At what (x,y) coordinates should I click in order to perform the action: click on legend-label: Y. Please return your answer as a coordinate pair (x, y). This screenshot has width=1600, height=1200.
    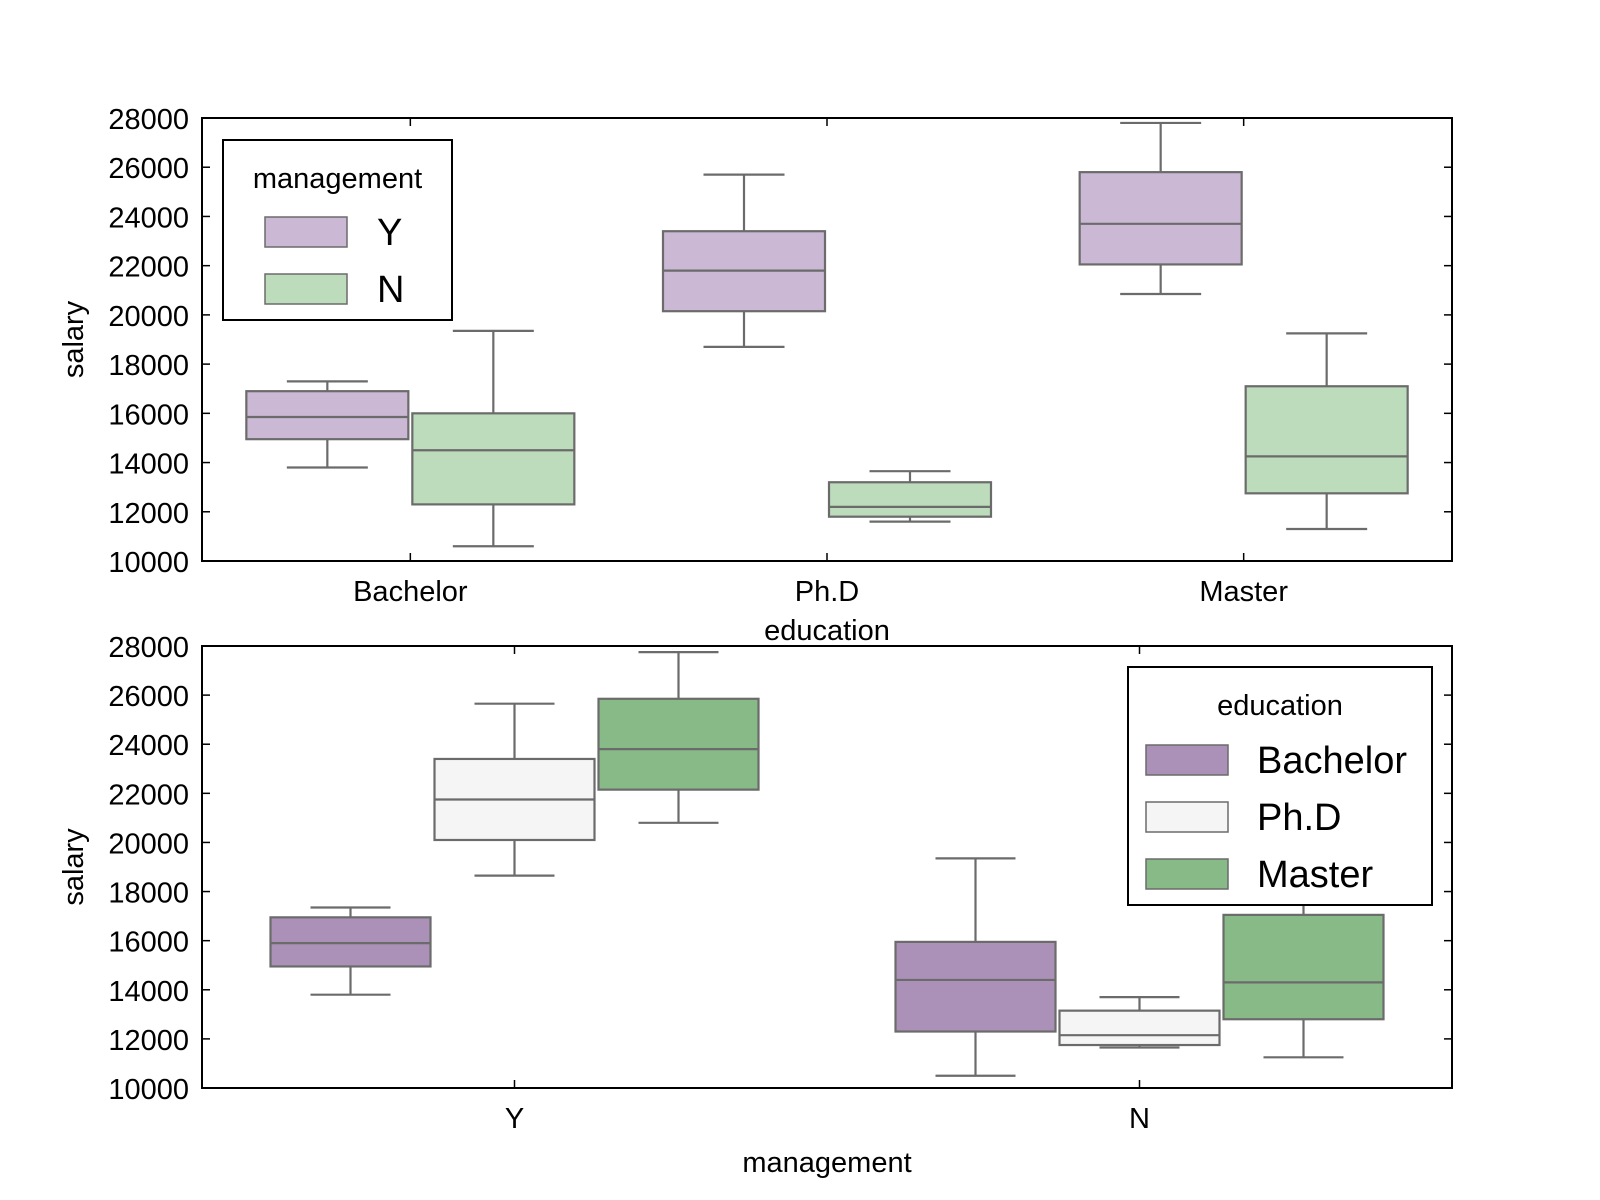
    Looking at the image, I should click on (389, 233).